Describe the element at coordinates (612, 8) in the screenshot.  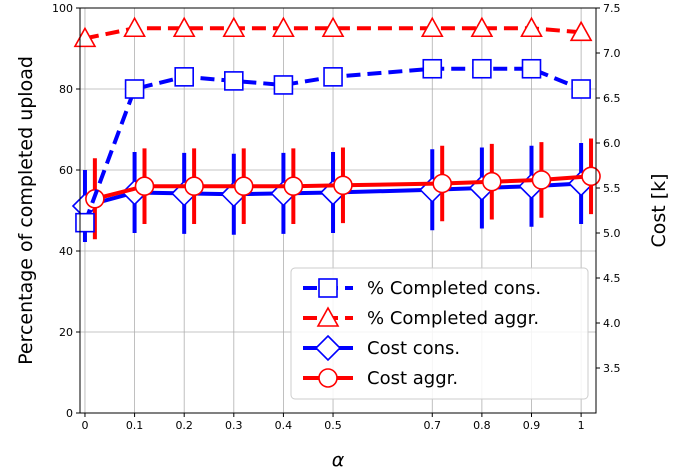
I see `y-right-tick-label: 7.5` at that location.